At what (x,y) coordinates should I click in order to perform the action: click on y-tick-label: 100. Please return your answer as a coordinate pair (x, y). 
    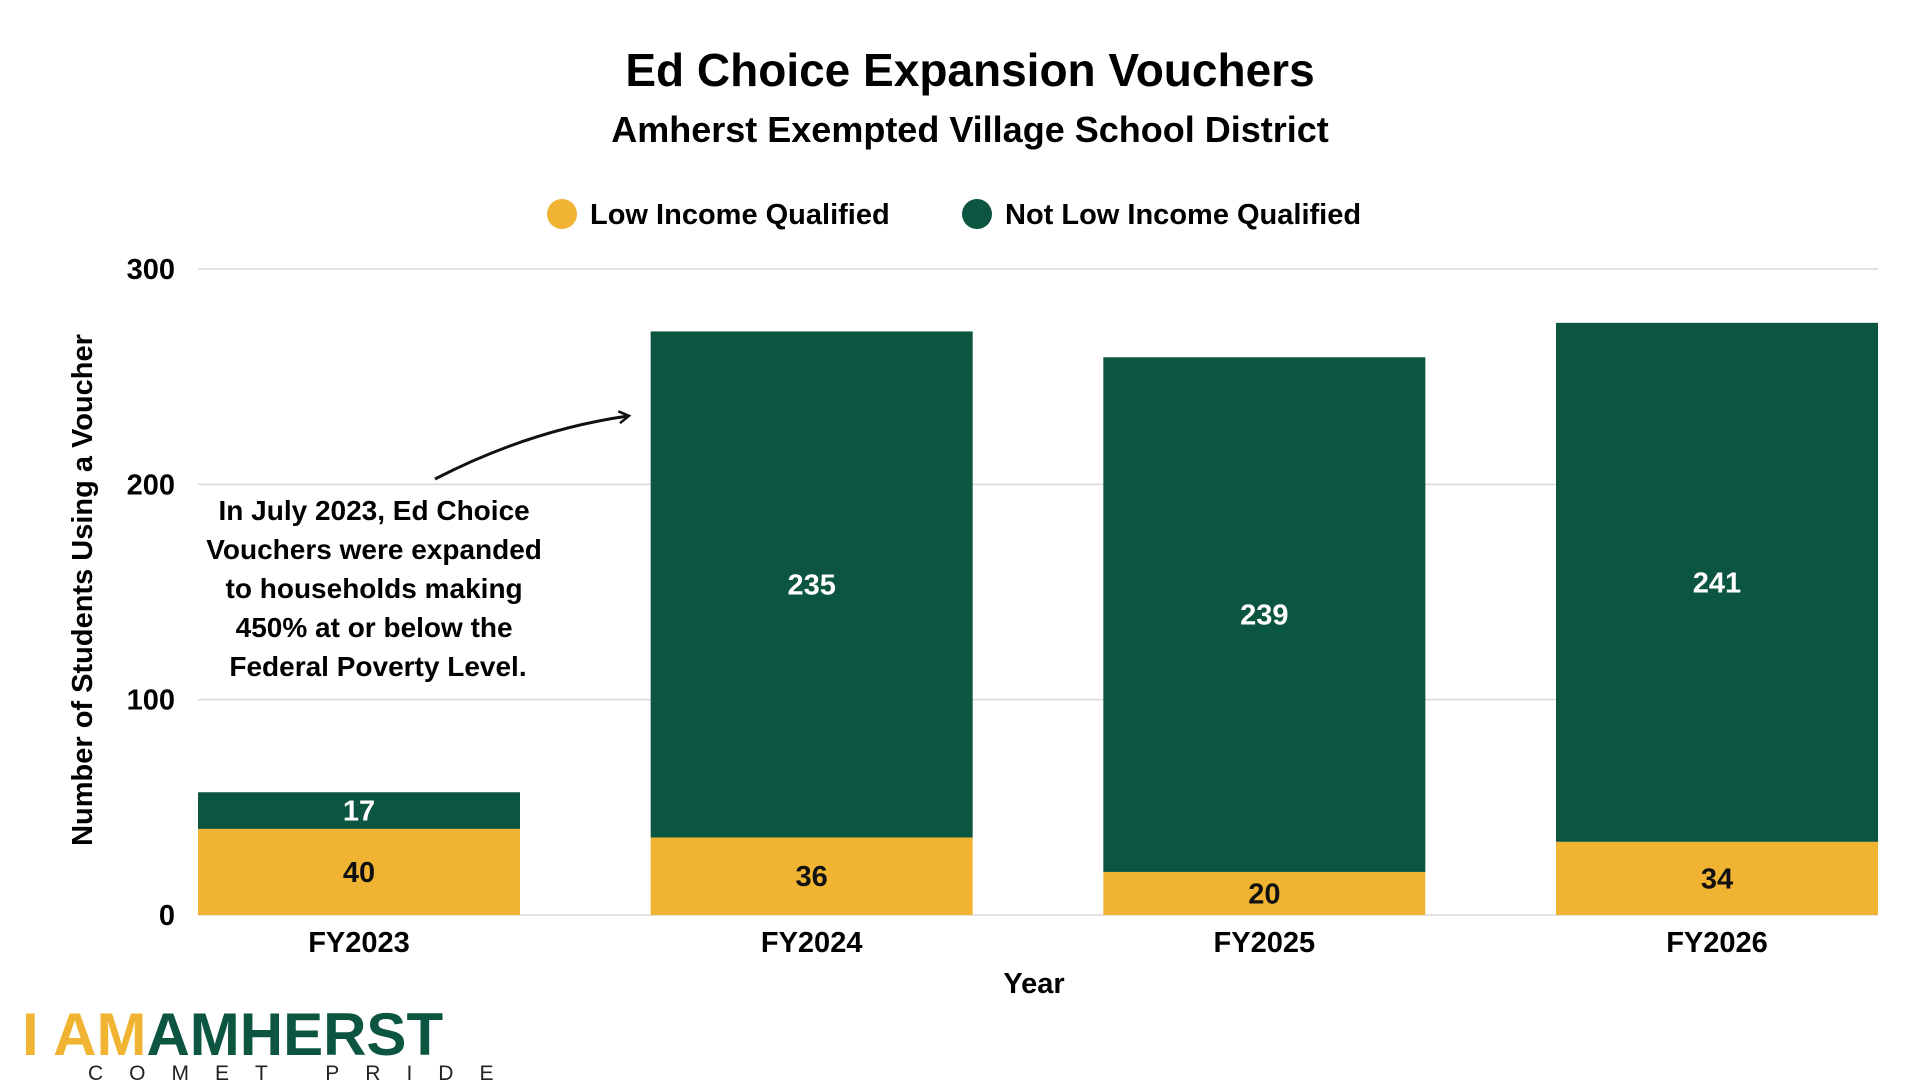
    Looking at the image, I should click on (151, 701).